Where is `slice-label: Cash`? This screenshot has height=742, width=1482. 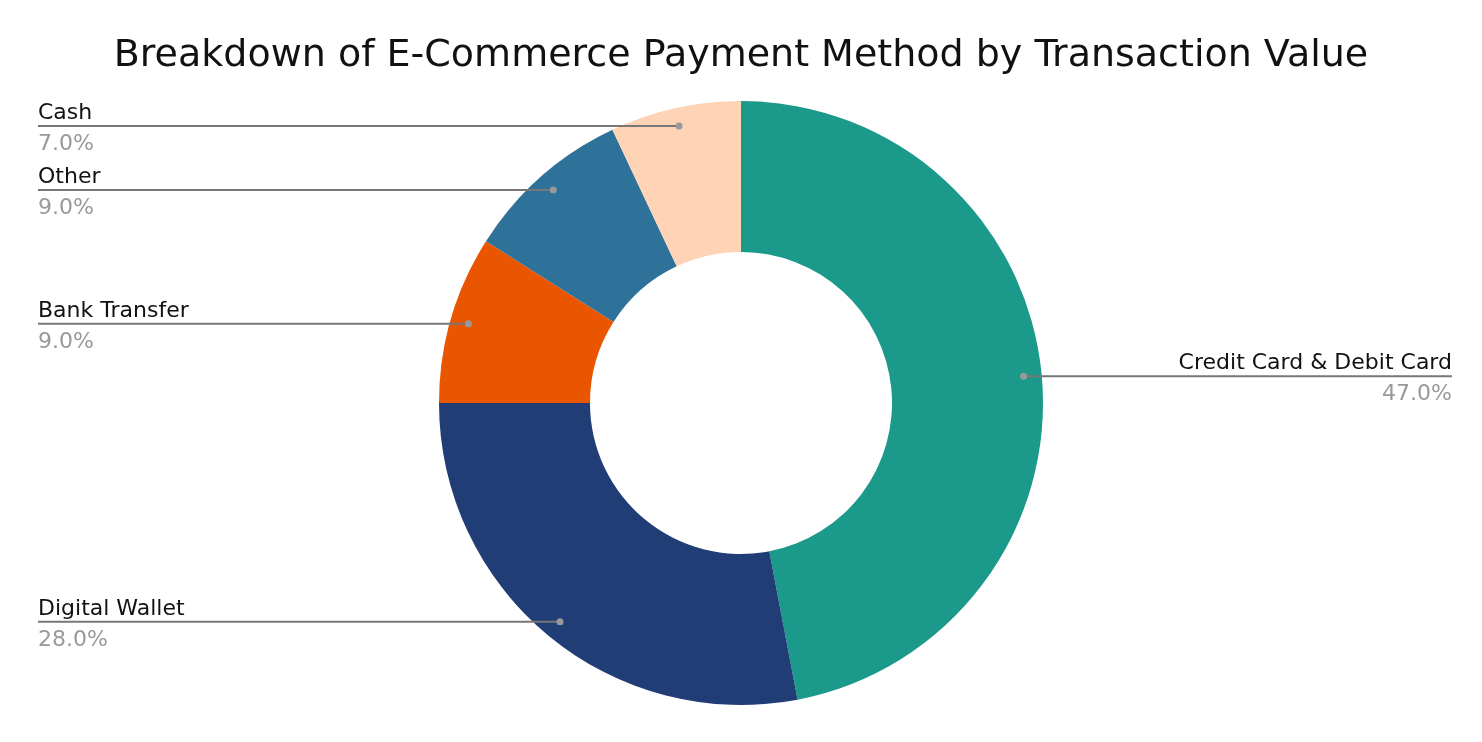
slice-label: Cash is located at coordinates (65, 111).